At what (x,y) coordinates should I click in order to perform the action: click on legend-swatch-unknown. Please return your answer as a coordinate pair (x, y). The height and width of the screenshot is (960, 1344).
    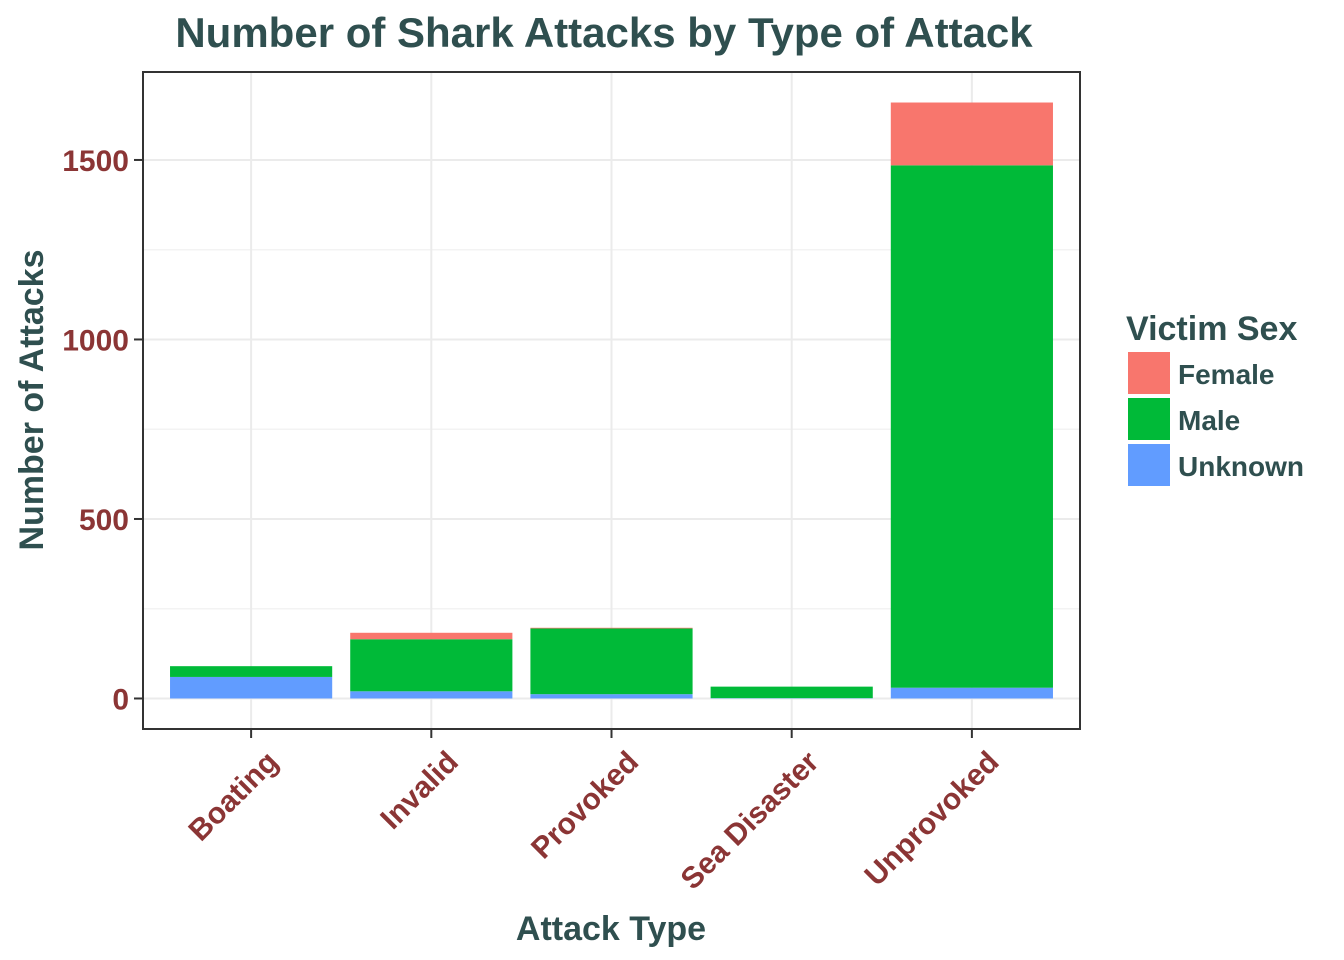
    Looking at the image, I should click on (1149, 465).